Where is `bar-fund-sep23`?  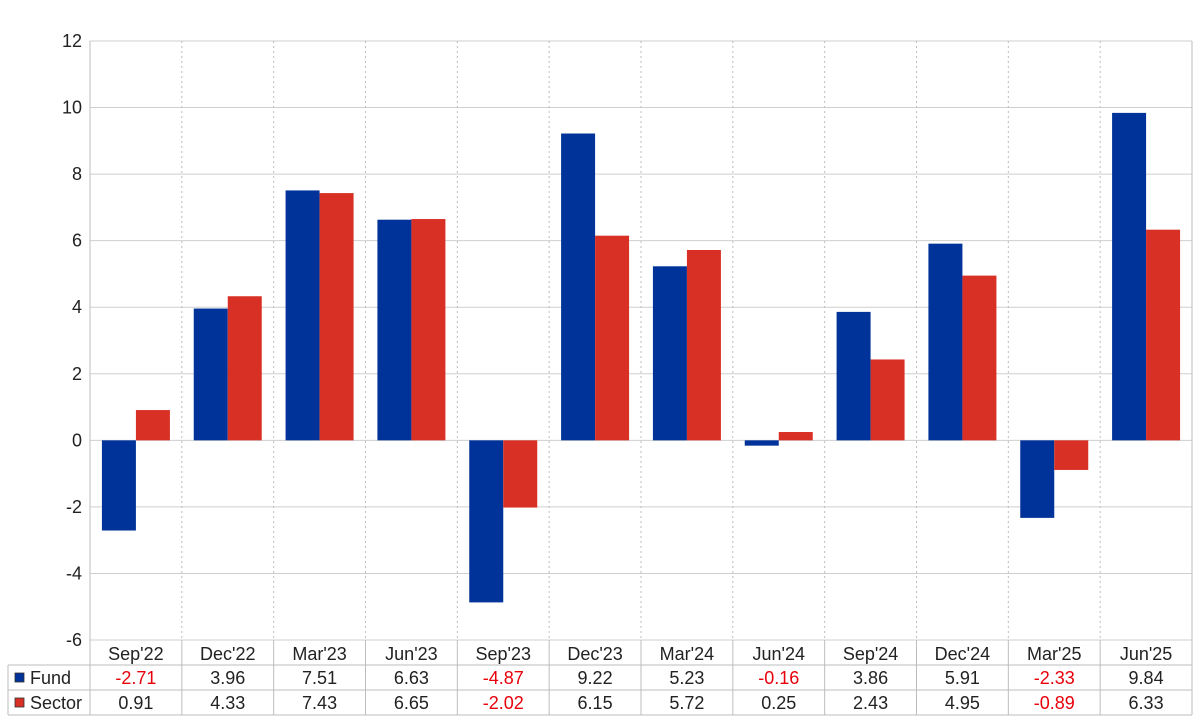
bar-fund-sep23 is located at coordinates (486, 521).